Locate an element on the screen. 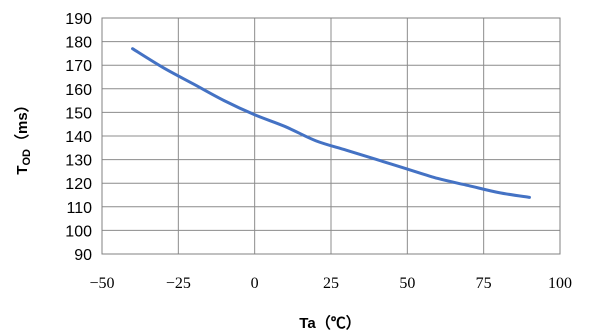  x-tick-label: 25 is located at coordinates (331, 283).